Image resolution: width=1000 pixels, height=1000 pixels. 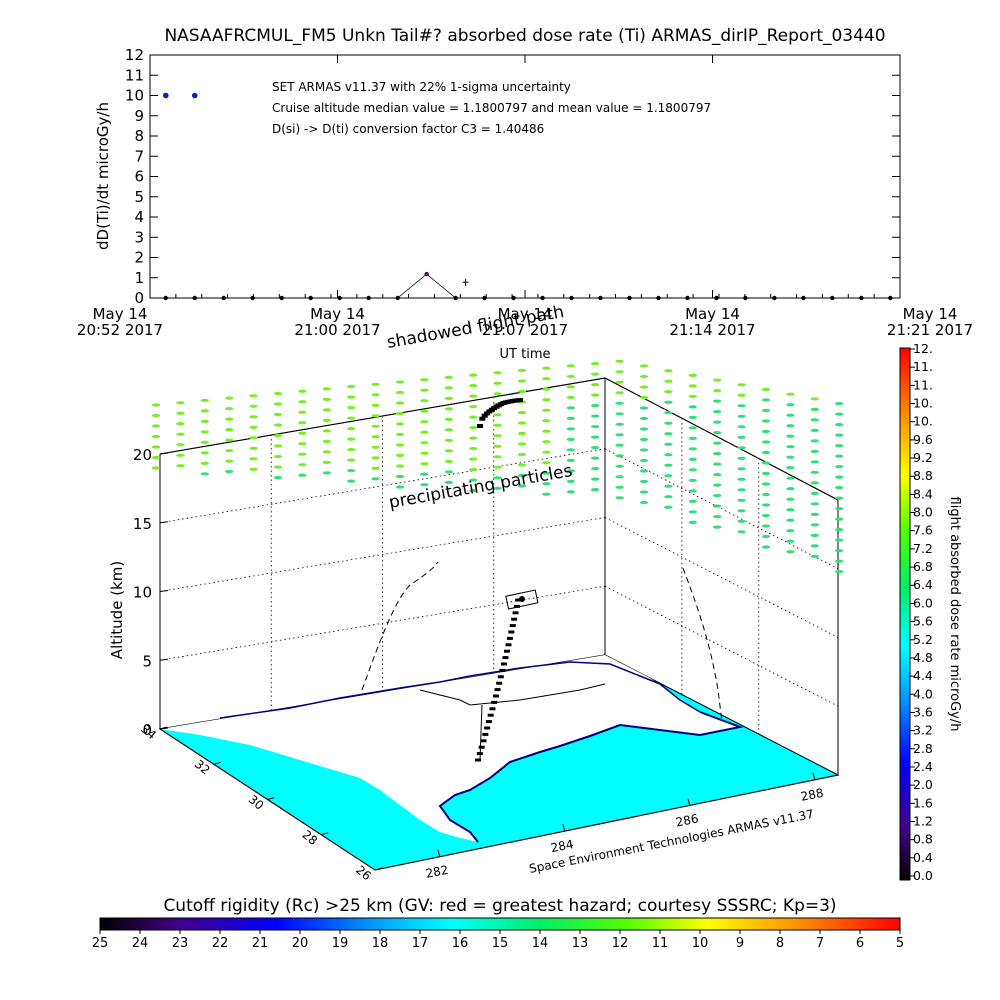 What do you see at coordinates (923, 675) in the screenshot?
I see `right-cb-tick-label: 4.4` at bounding box center [923, 675].